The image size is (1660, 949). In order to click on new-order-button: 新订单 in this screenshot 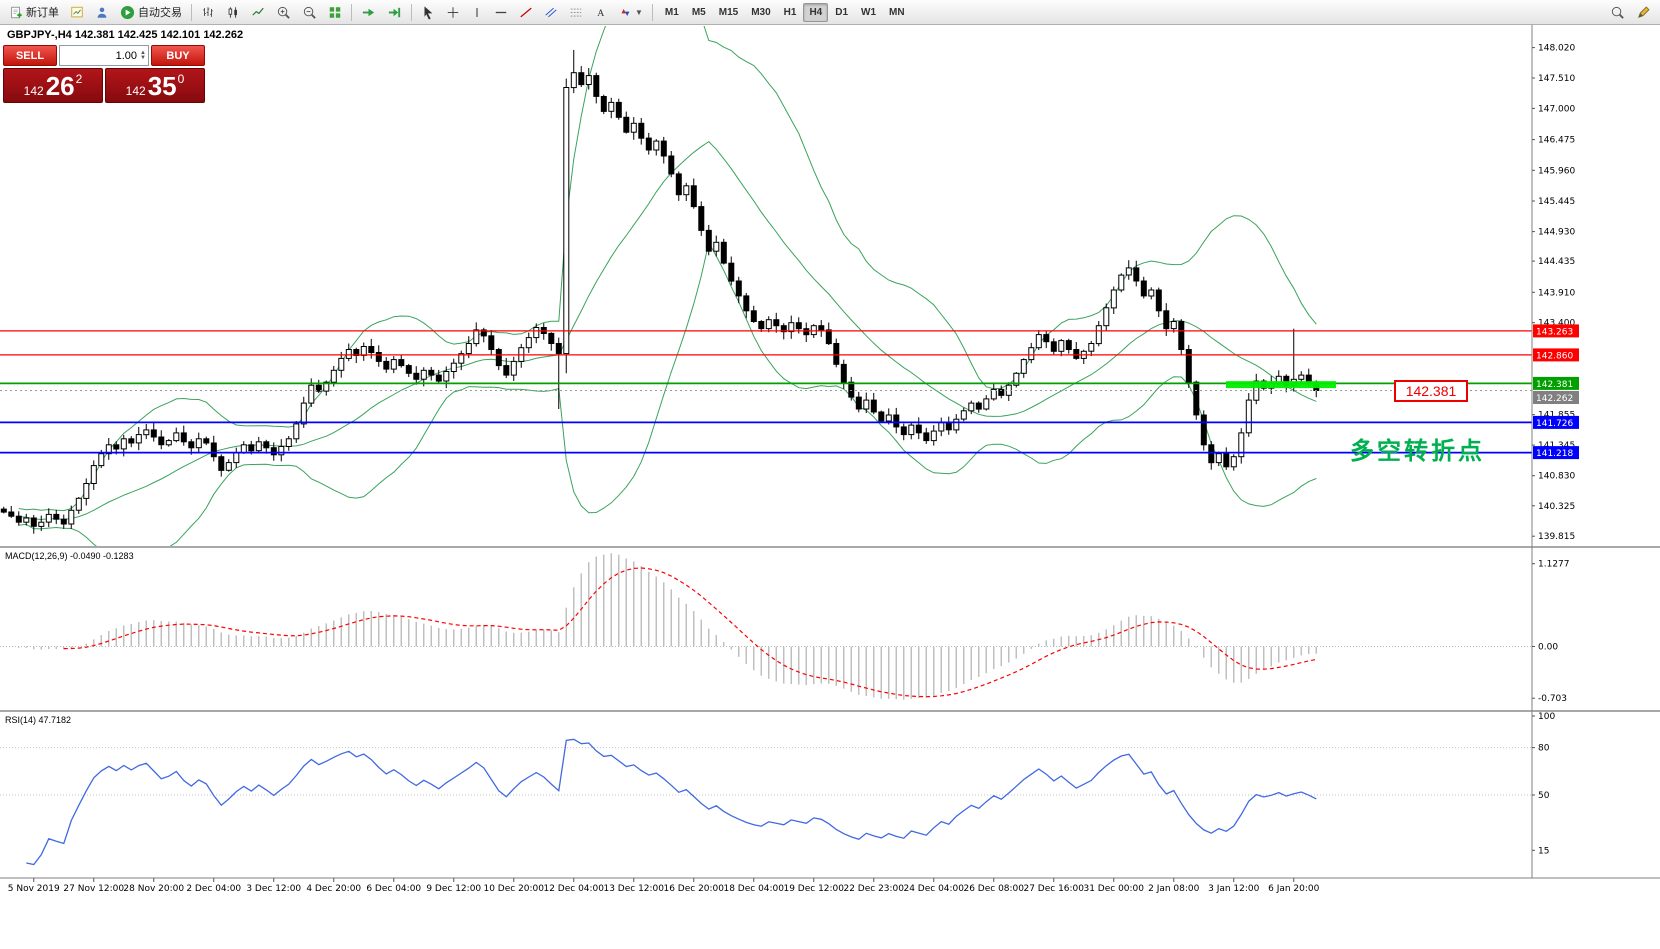, I will do `click(34, 12)`.